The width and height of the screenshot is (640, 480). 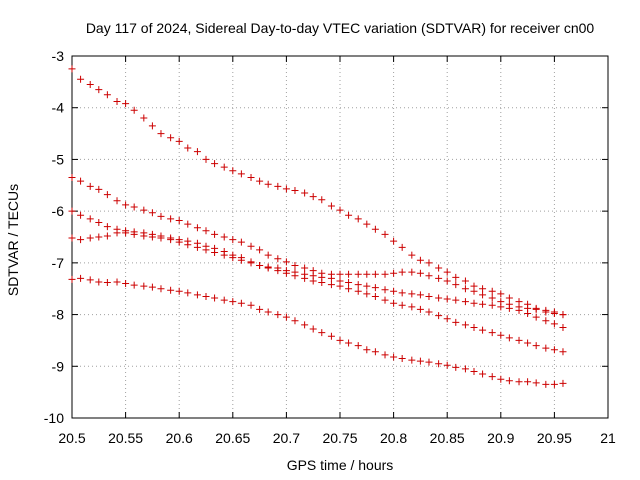 What do you see at coordinates (500, 438) in the screenshot?
I see `x-tick-label: 20.9` at bounding box center [500, 438].